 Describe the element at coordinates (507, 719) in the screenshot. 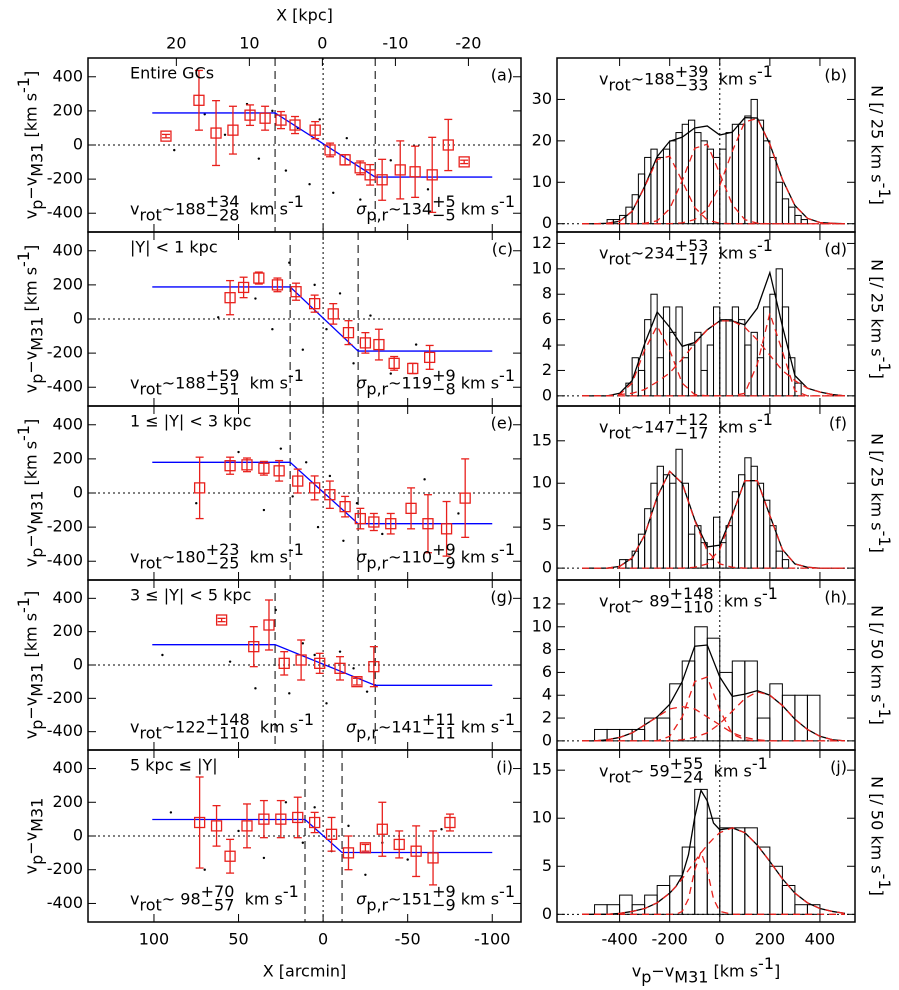

I see `sigma-text-part: -1` at that location.